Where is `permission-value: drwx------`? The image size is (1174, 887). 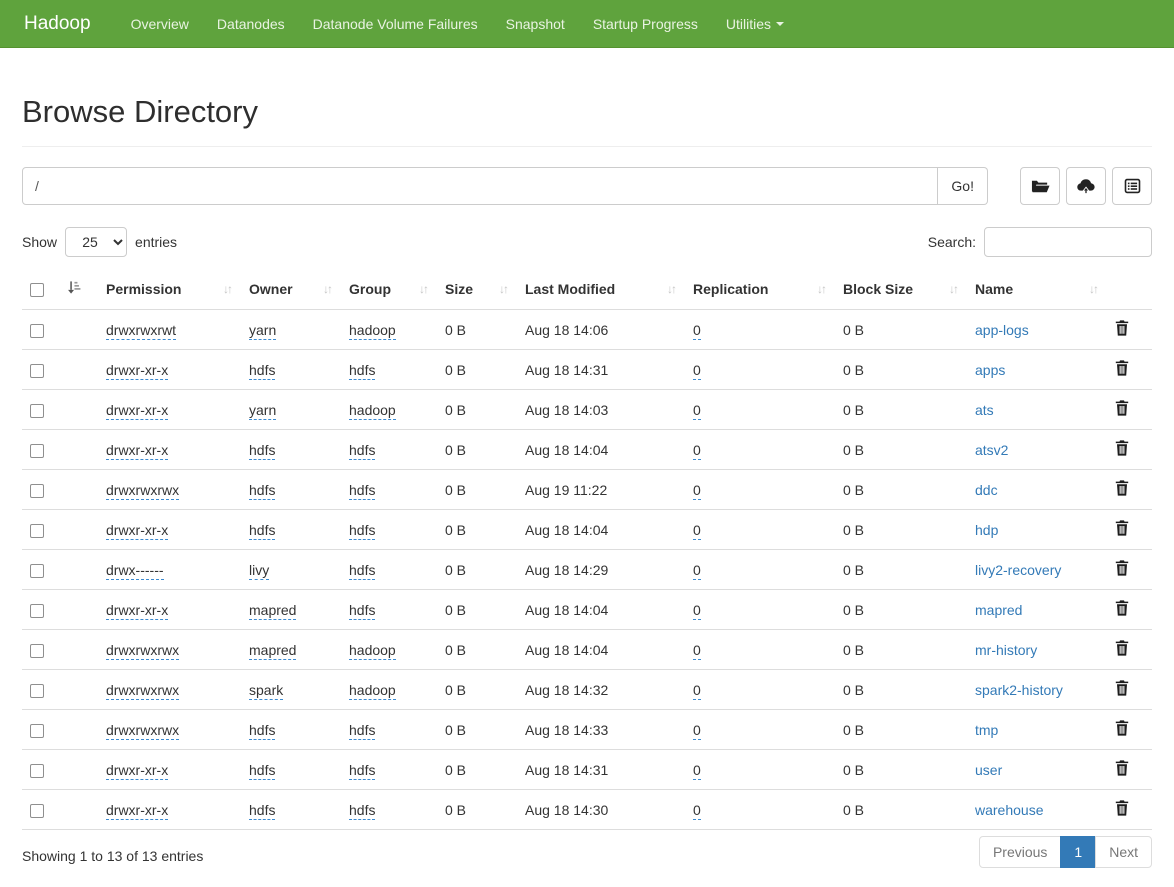
permission-value: drwx------ is located at coordinates (135, 570).